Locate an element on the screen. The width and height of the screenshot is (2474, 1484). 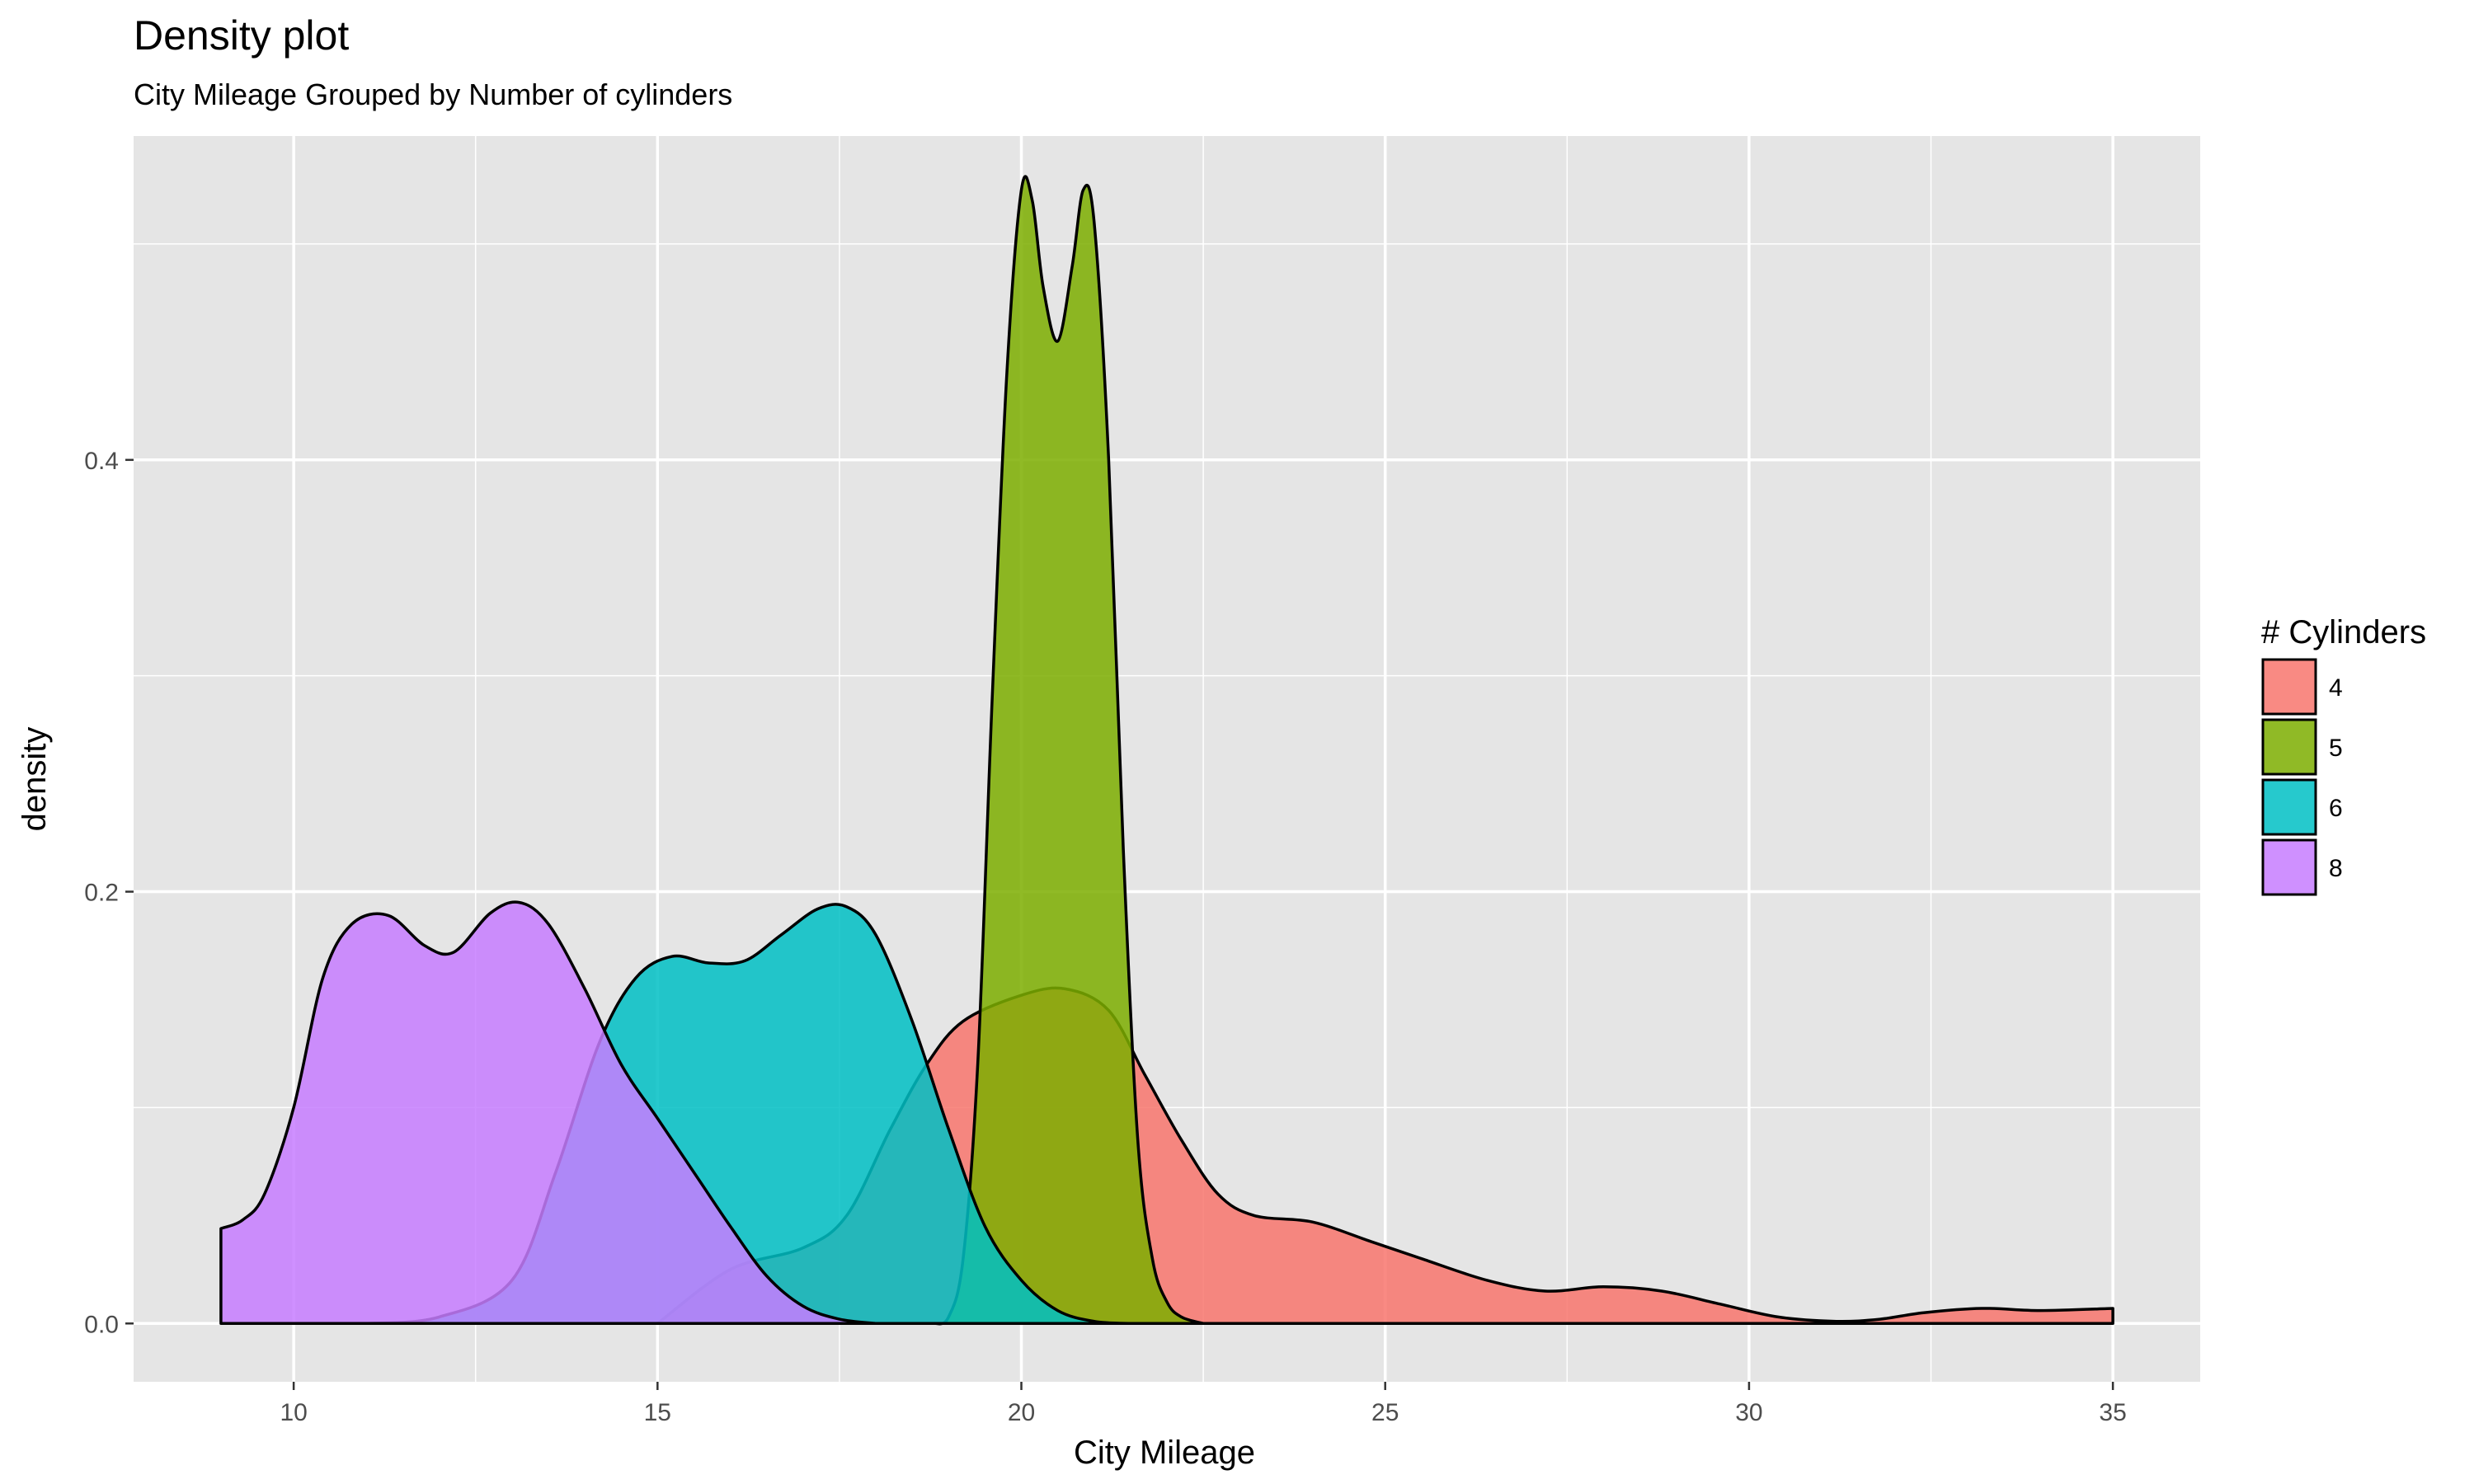
x-tick-label: 20 is located at coordinates (1021, 1412).